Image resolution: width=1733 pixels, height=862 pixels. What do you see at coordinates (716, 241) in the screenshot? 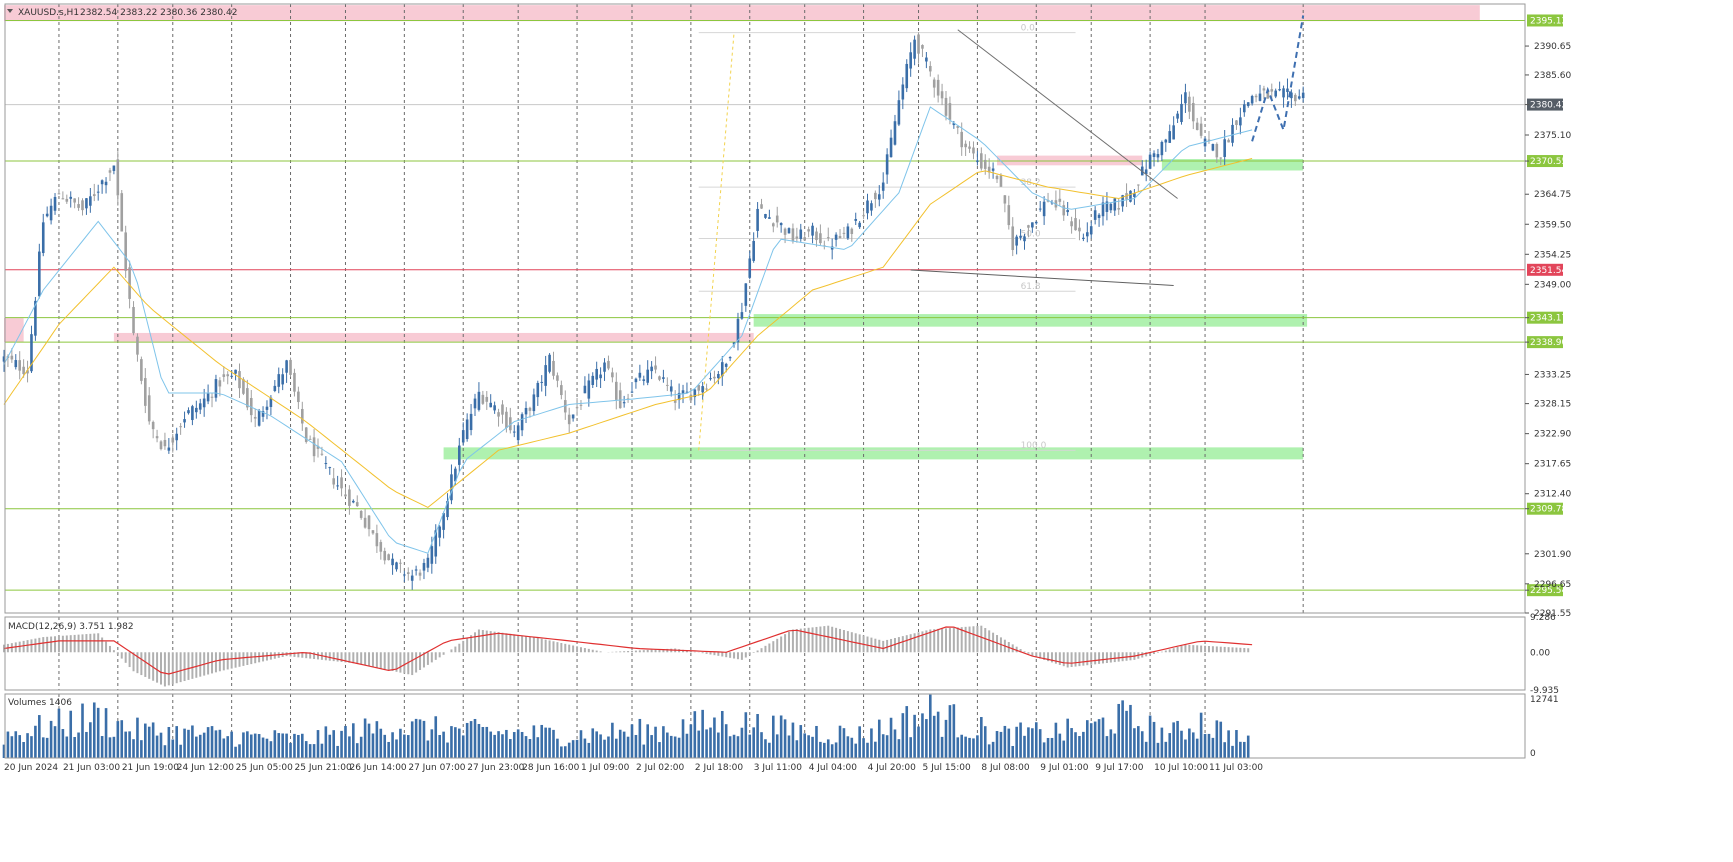
I see `fib-trend-line` at bounding box center [716, 241].